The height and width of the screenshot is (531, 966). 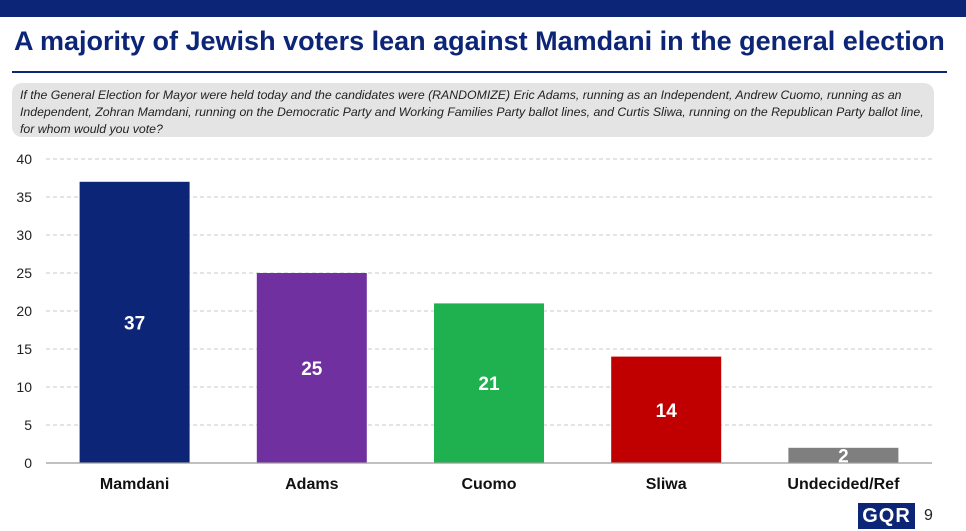 I want to click on data-label: 21, so click(x=489, y=384).